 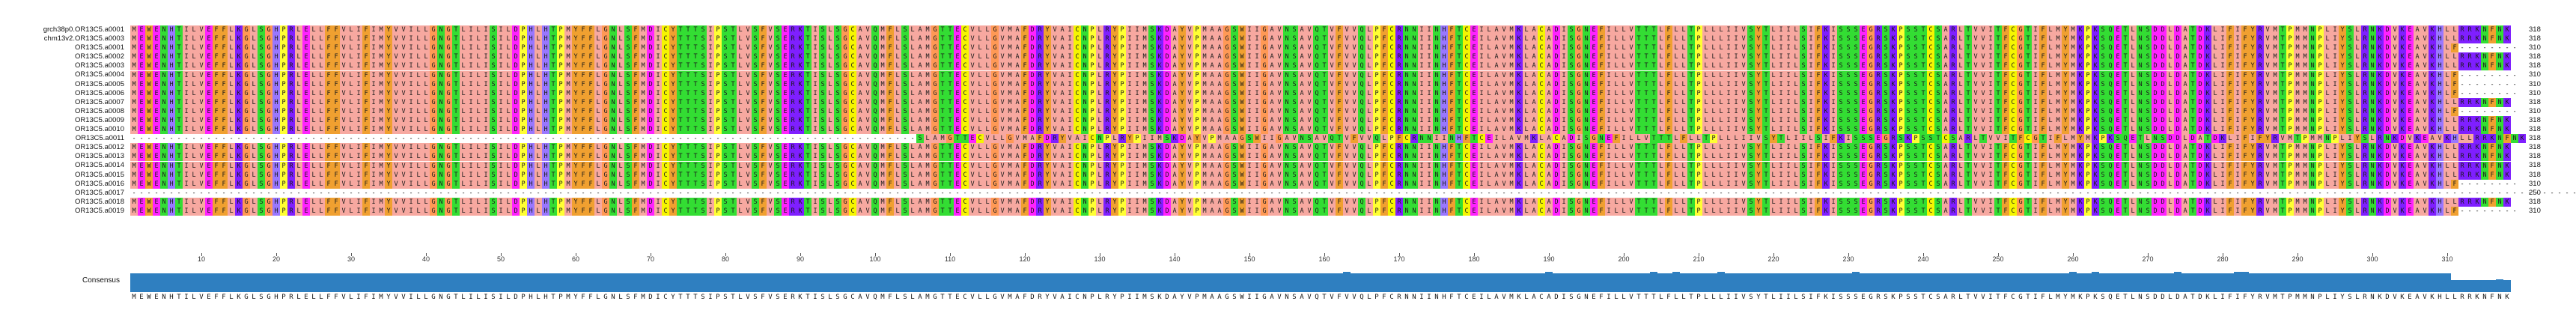 What do you see at coordinates (63, 194) in the screenshot?
I see `sequence-name: OR13C5.a0017` at bounding box center [63, 194].